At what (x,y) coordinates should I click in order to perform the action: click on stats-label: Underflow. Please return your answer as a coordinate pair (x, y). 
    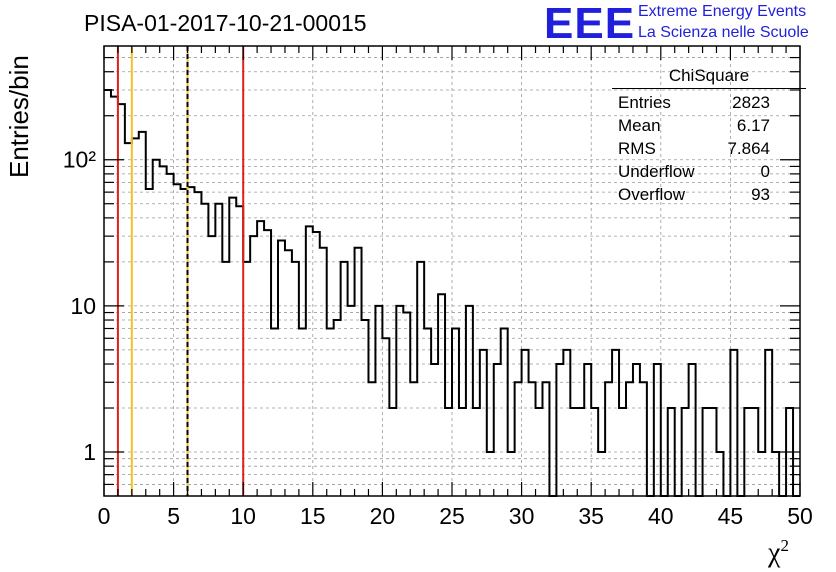
    Looking at the image, I should click on (656, 171).